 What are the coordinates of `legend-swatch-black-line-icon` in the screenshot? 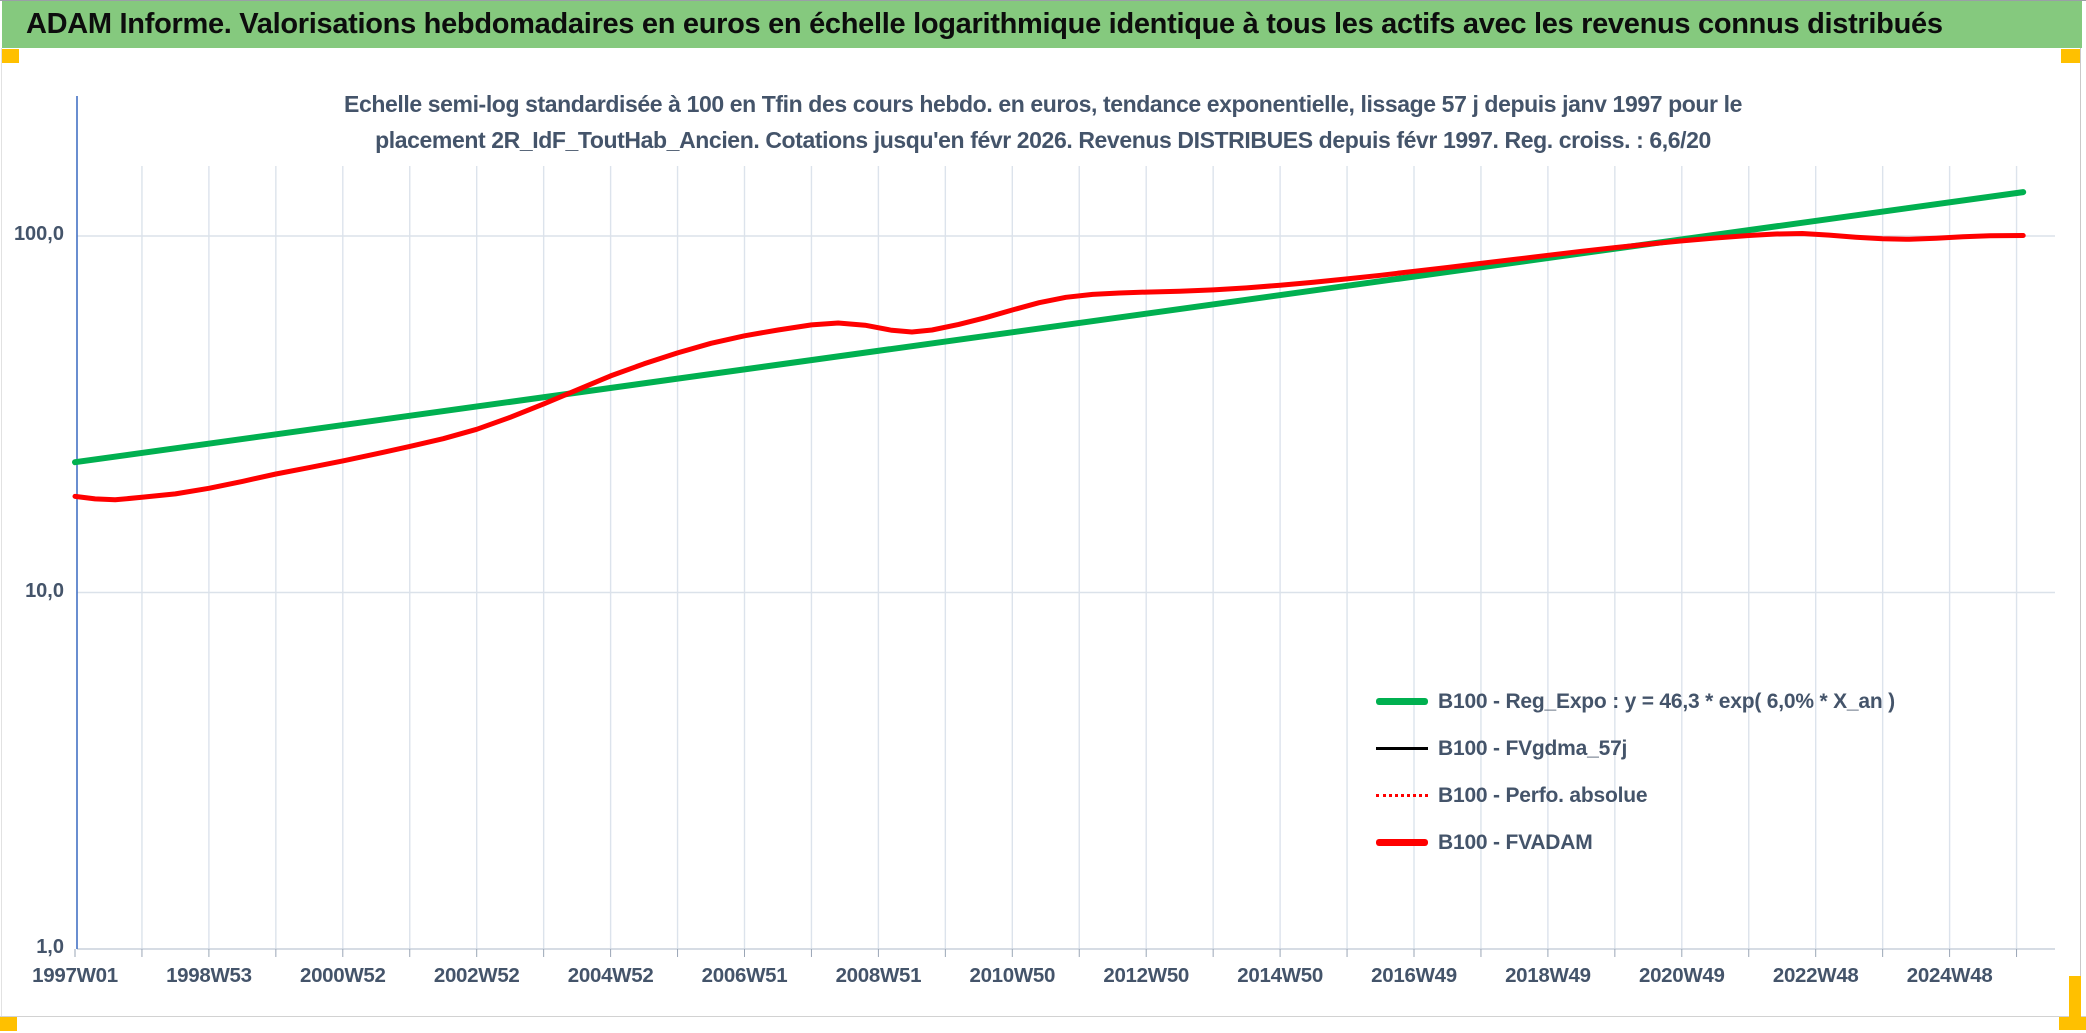 It's located at (1402, 748).